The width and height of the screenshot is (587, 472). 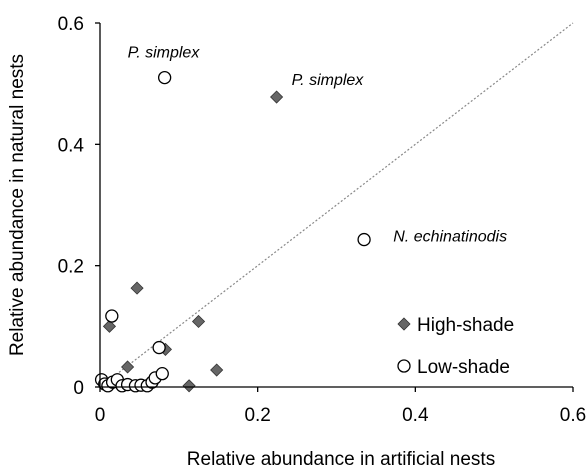 What do you see at coordinates (100, 415) in the screenshot?
I see `x-tick-label: 0` at bounding box center [100, 415].